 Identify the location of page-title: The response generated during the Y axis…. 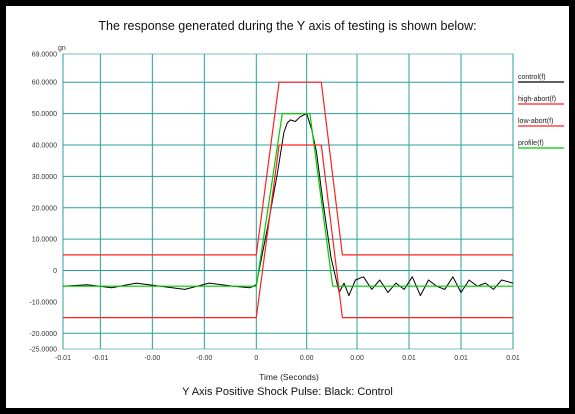
(287, 26).